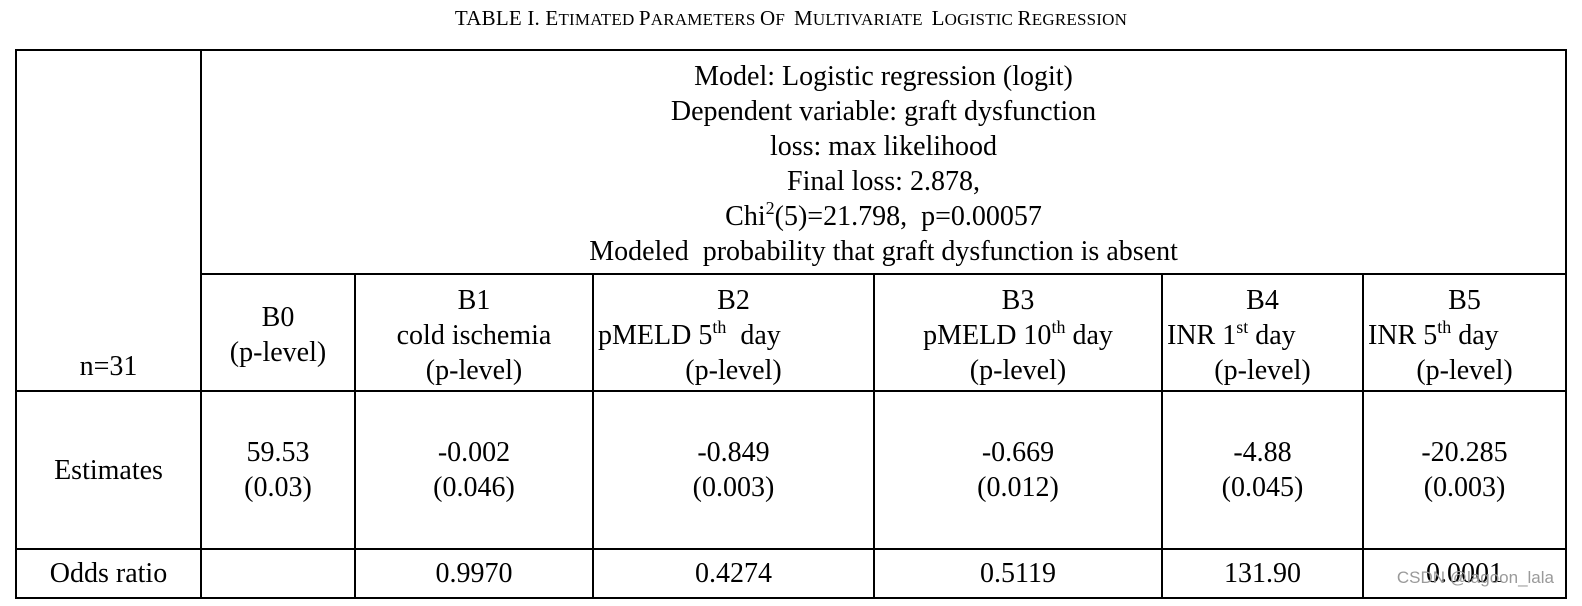 The height and width of the screenshot is (606, 1582). I want to click on odds-cell-b2: 0.4274, so click(733, 573).